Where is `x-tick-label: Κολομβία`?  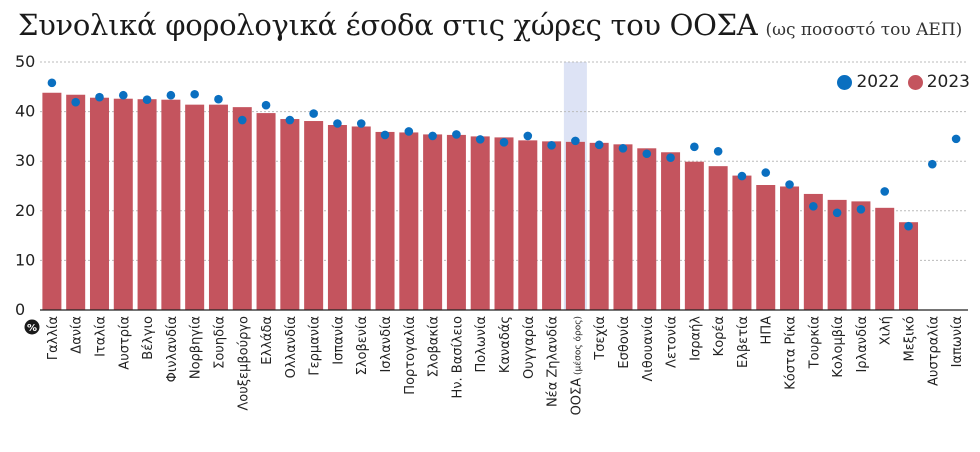 x-tick-label: Κολομβία is located at coordinates (838, 347).